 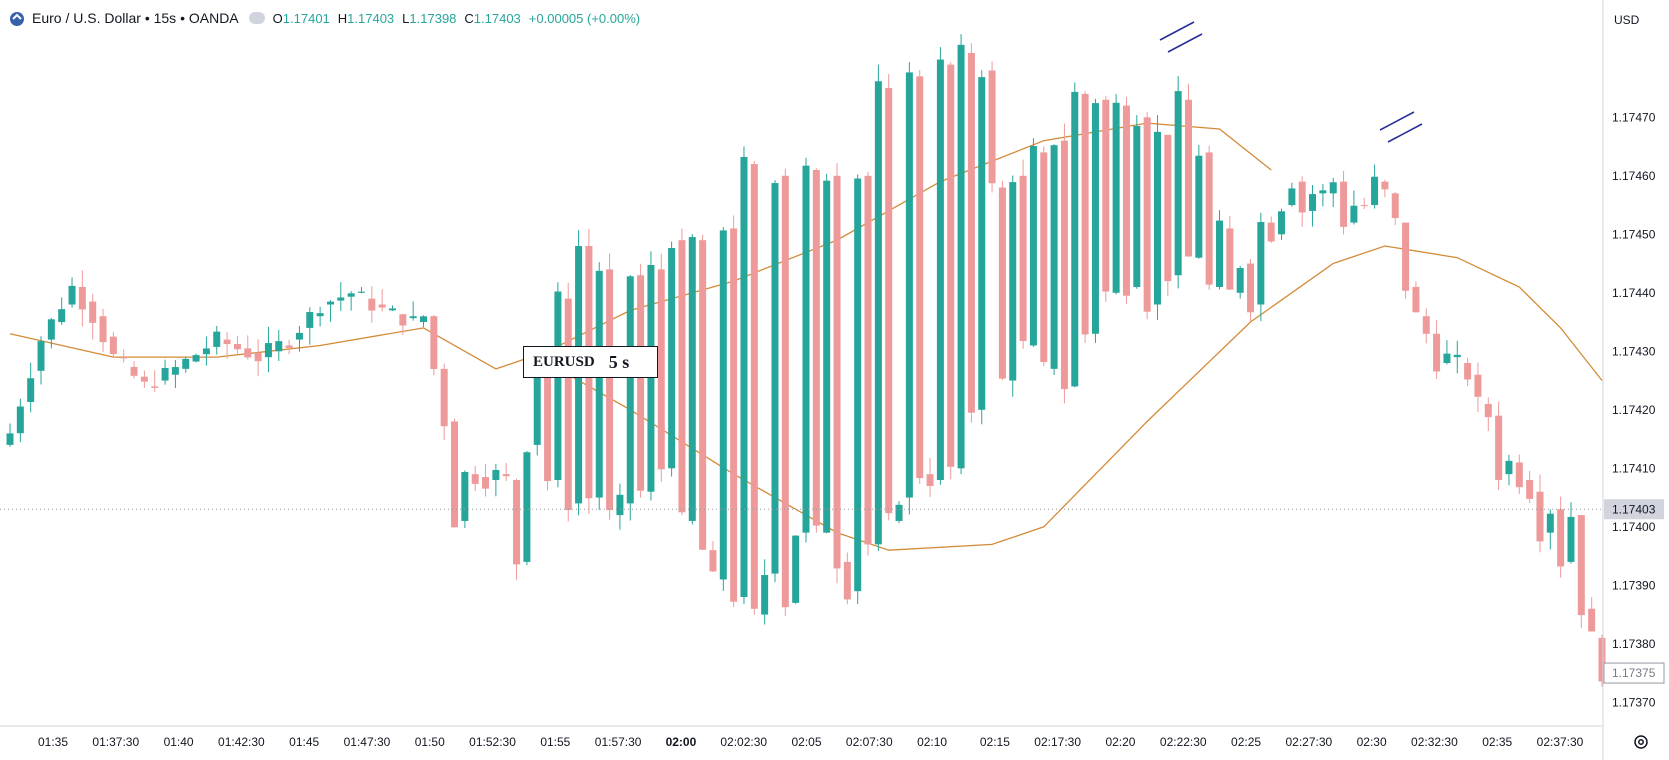 I want to click on label-interval: 5 s, so click(x=619, y=361).